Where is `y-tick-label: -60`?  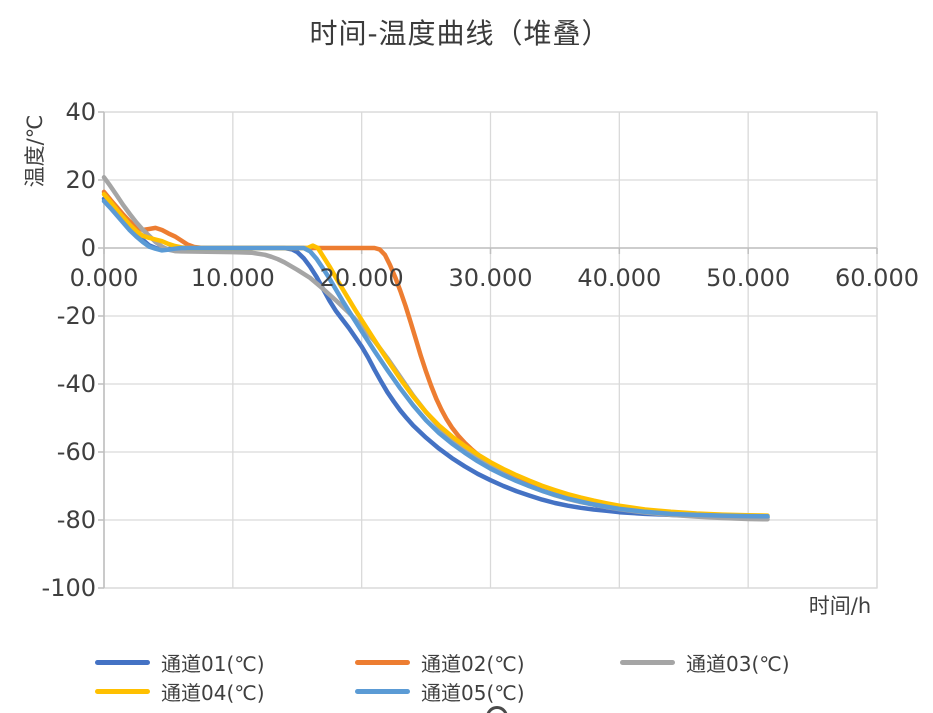
y-tick-label: -60 is located at coordinates (76, 452).